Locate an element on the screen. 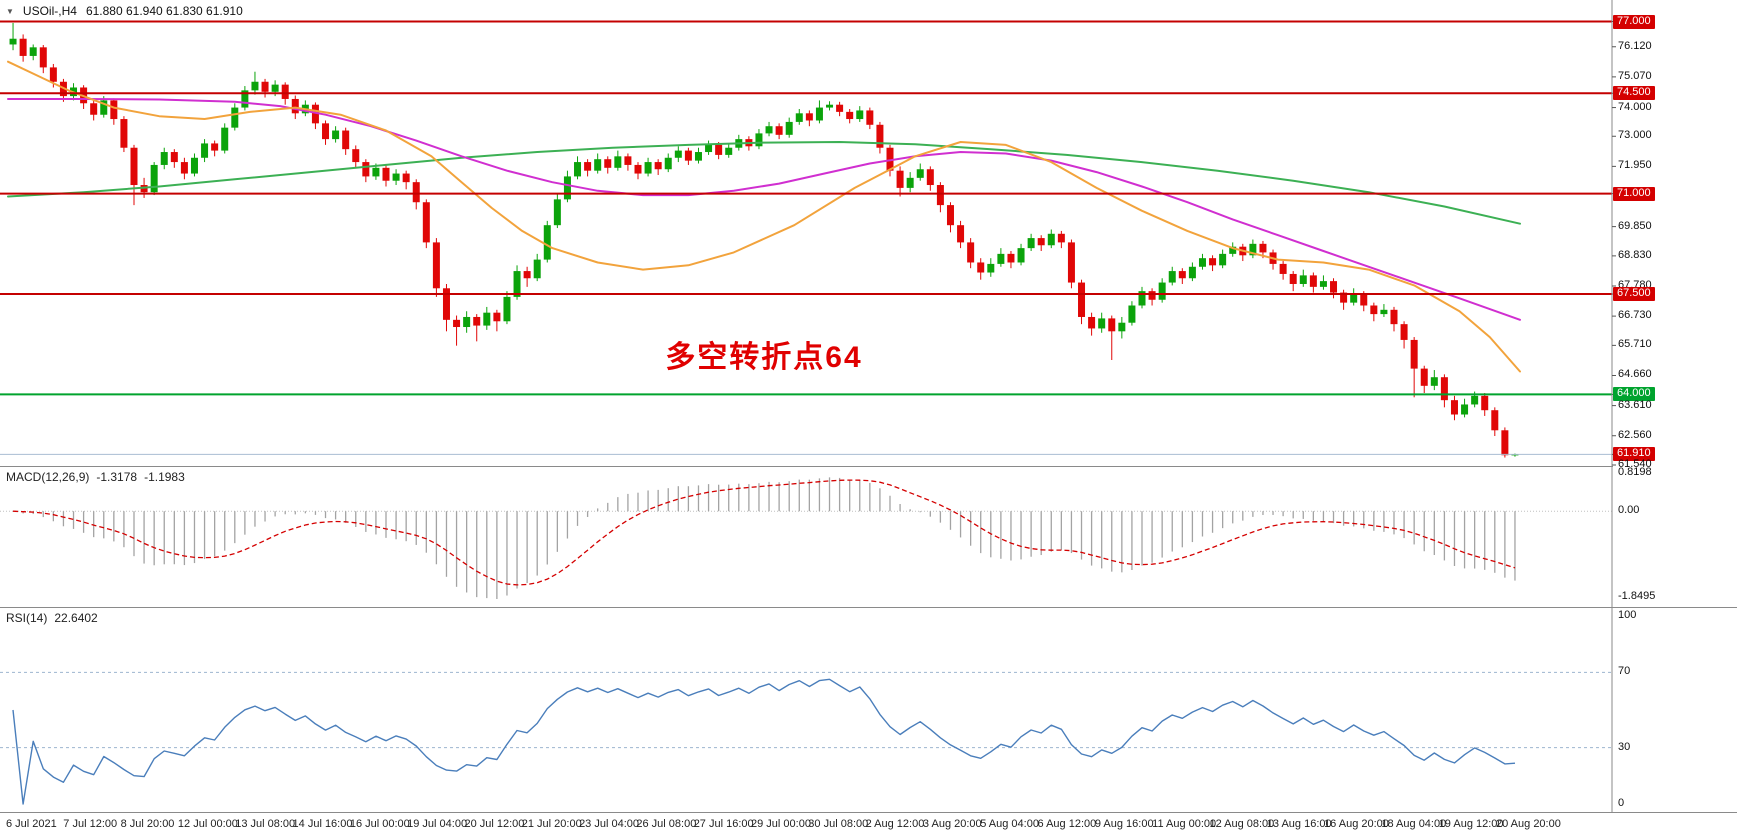  time-label: 13 Jul 08:00 is located at coordinates (265, 824).